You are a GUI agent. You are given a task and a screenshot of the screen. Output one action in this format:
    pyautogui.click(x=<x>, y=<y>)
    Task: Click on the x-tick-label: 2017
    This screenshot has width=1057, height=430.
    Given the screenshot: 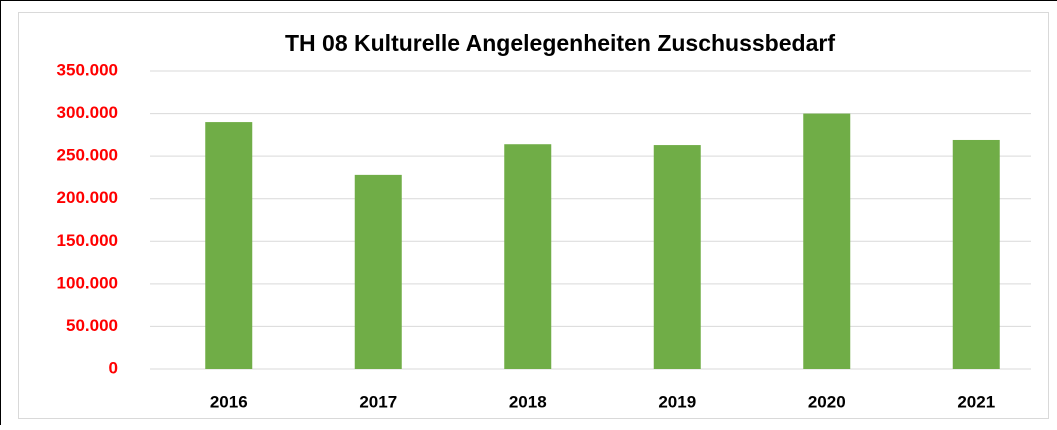 What is the action you would take?
    pyautogui.click(x=378, y=401)
    